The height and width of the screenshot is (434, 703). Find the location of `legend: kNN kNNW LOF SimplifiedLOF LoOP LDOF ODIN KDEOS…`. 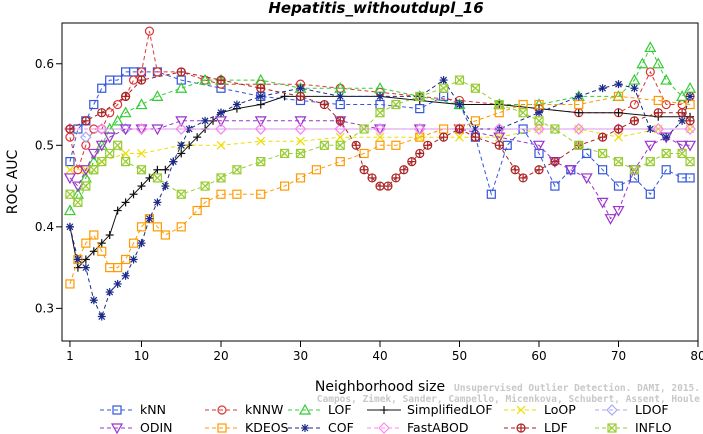

legend: kNN kNNW LOF SimplifiedLOF LoOP LDOF ODIN KDEOS… is located at coordinates (386, 418).